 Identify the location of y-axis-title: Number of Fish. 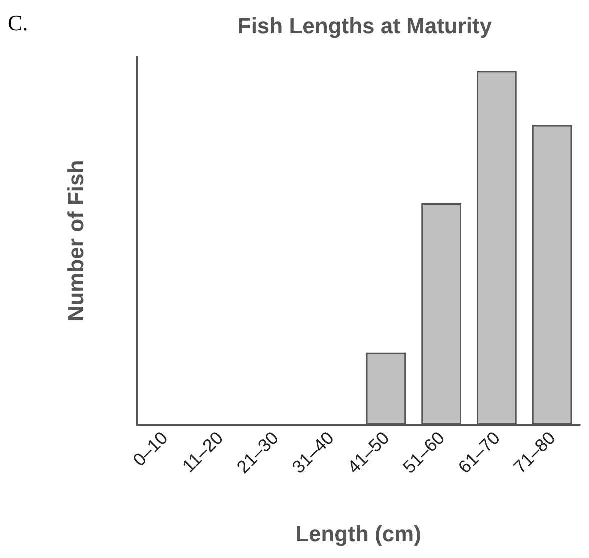
(76, 241).